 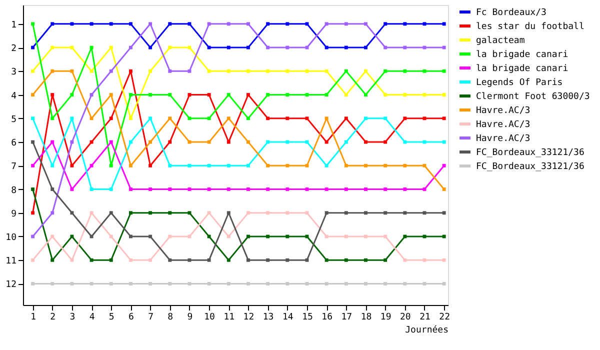 What do you see at coordinates (73, 317) in the screenshot?
I see `x-tick-label: 3` at bounding box center [73, 317].